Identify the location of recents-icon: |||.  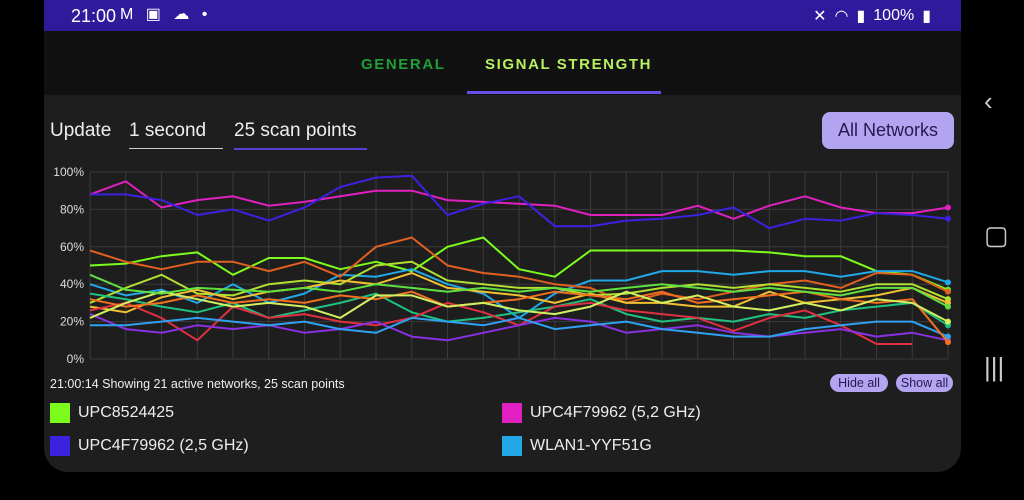
(994, 367).